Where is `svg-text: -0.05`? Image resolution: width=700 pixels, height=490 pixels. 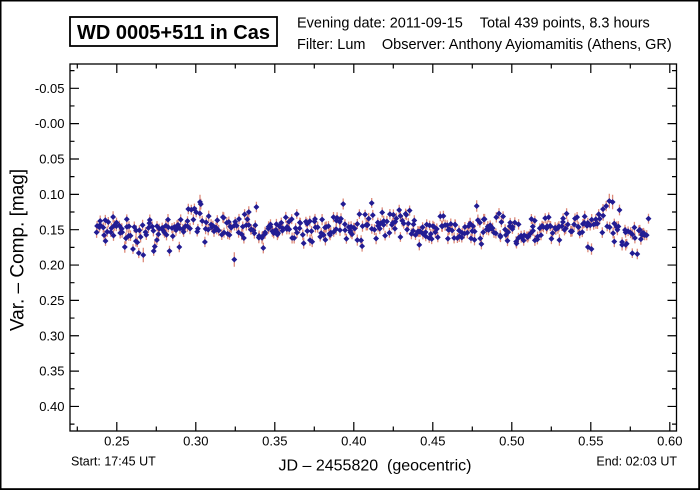 svg-text: -0.05 is located at coordinates (50, 88).